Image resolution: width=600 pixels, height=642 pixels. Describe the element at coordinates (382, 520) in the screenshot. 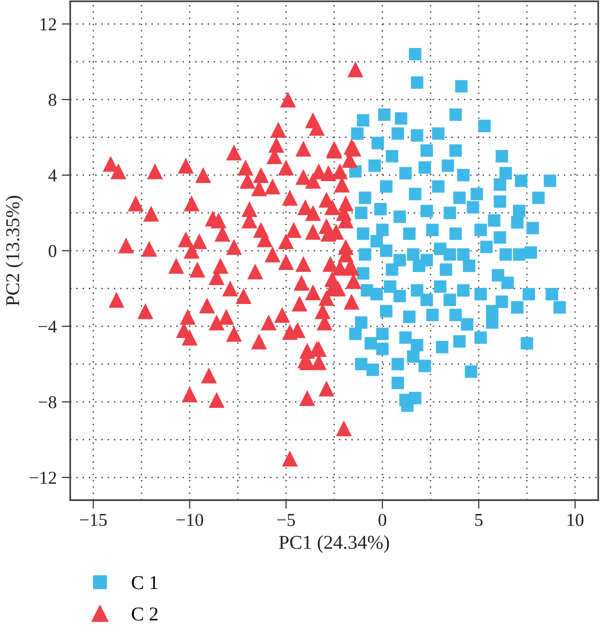

I see `x-tick-label: 0` at that location.